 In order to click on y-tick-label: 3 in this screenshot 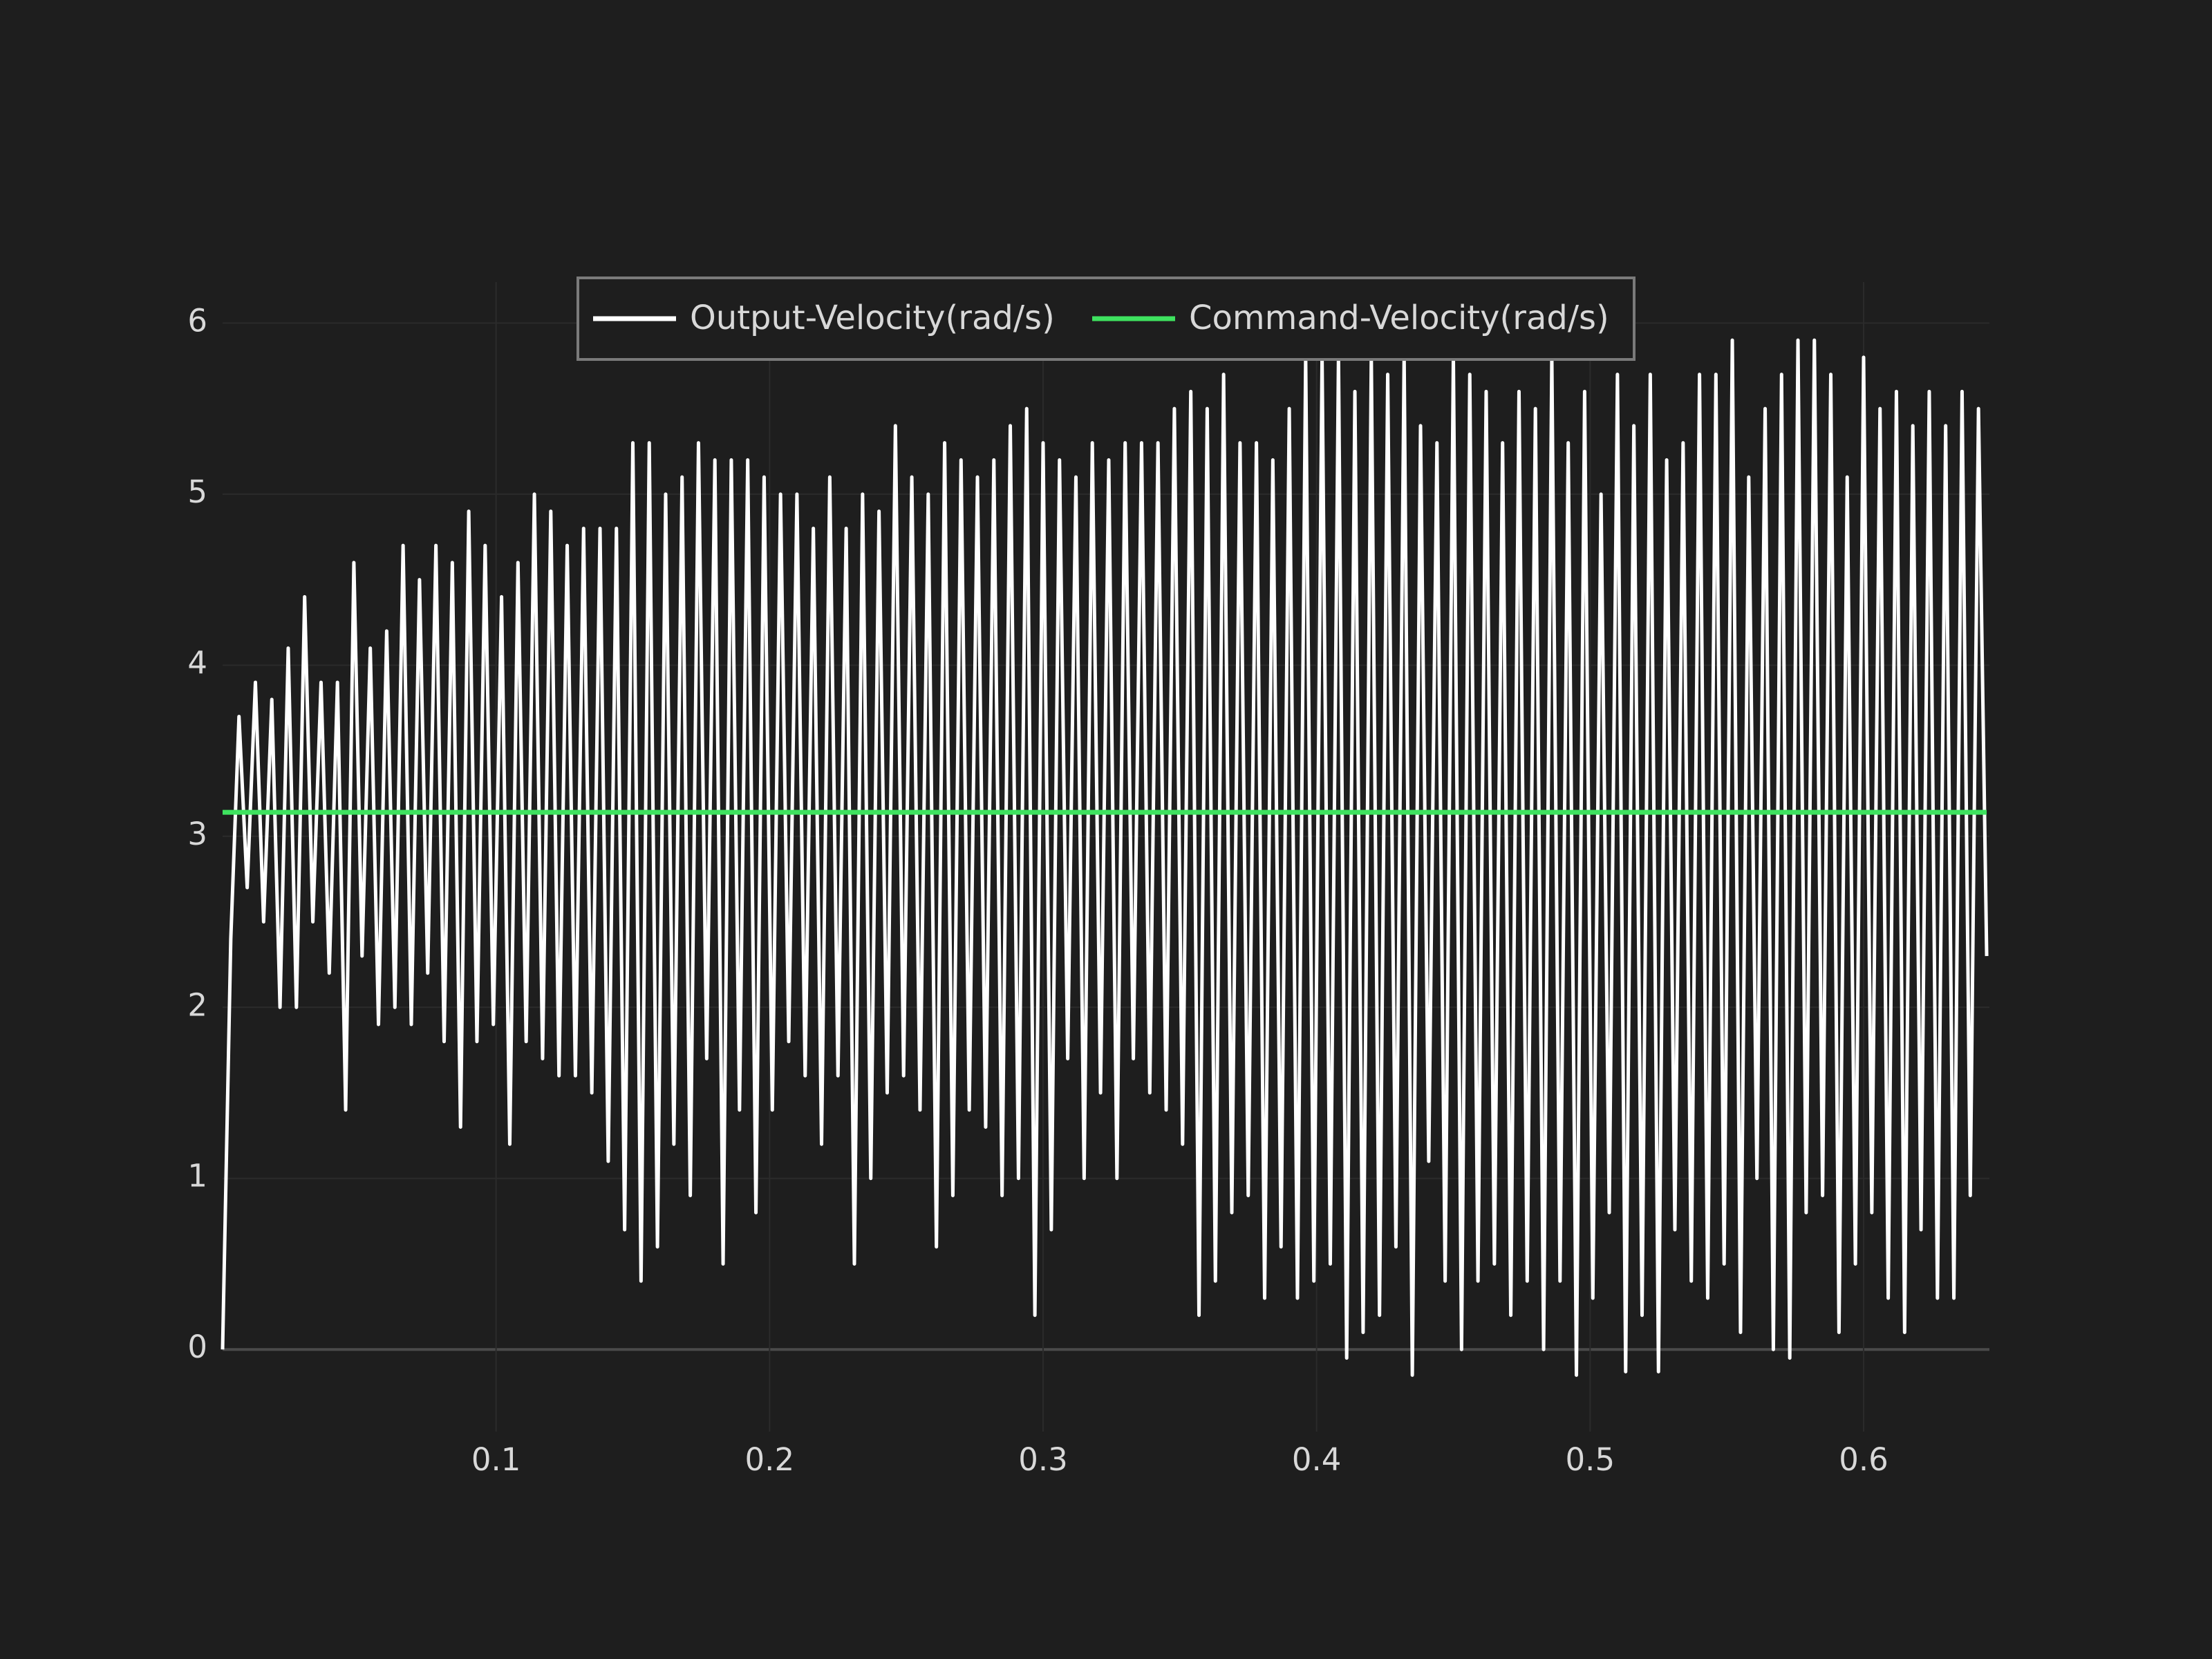, I will do `click(197, 834)`.